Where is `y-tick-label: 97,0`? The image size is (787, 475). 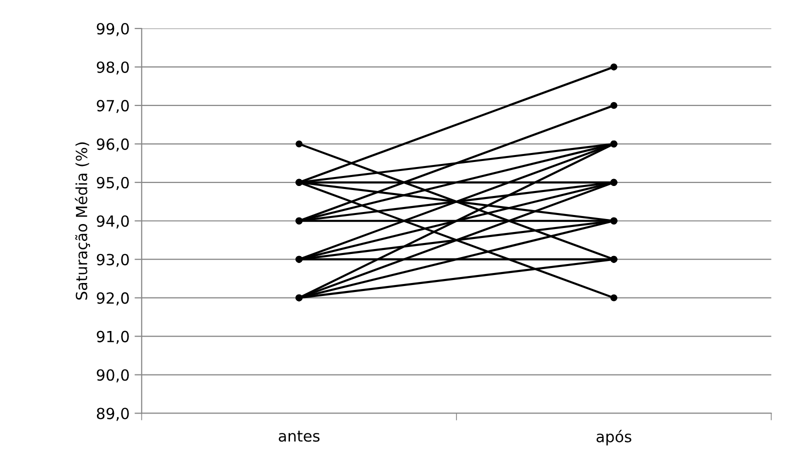
y-tick-label: 97,0 is located at coordinates (112, 107).